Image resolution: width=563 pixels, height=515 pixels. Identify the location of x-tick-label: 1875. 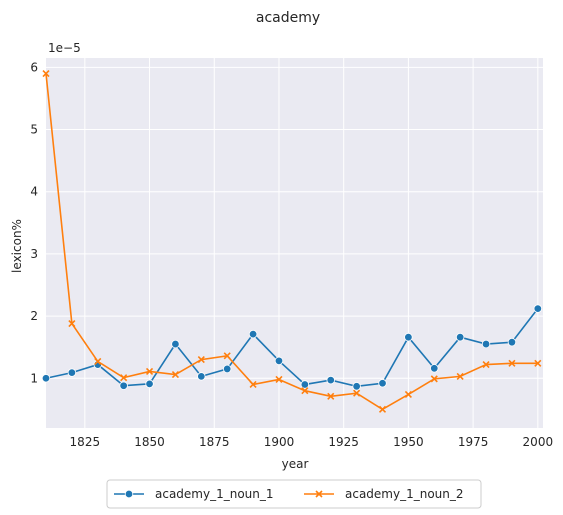
(214, 442).